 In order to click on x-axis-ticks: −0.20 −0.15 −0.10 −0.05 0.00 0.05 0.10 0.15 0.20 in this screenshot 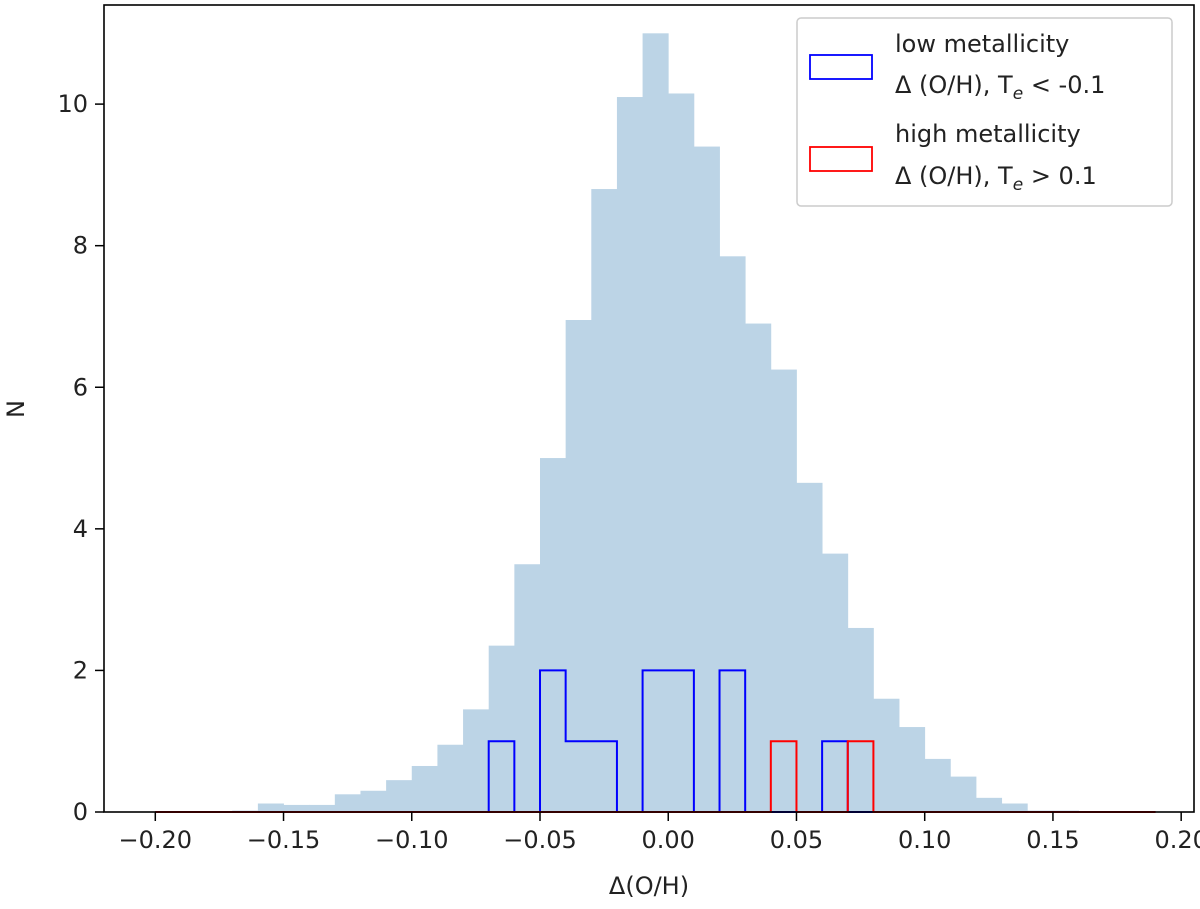, I will do `click(659, 833)`.